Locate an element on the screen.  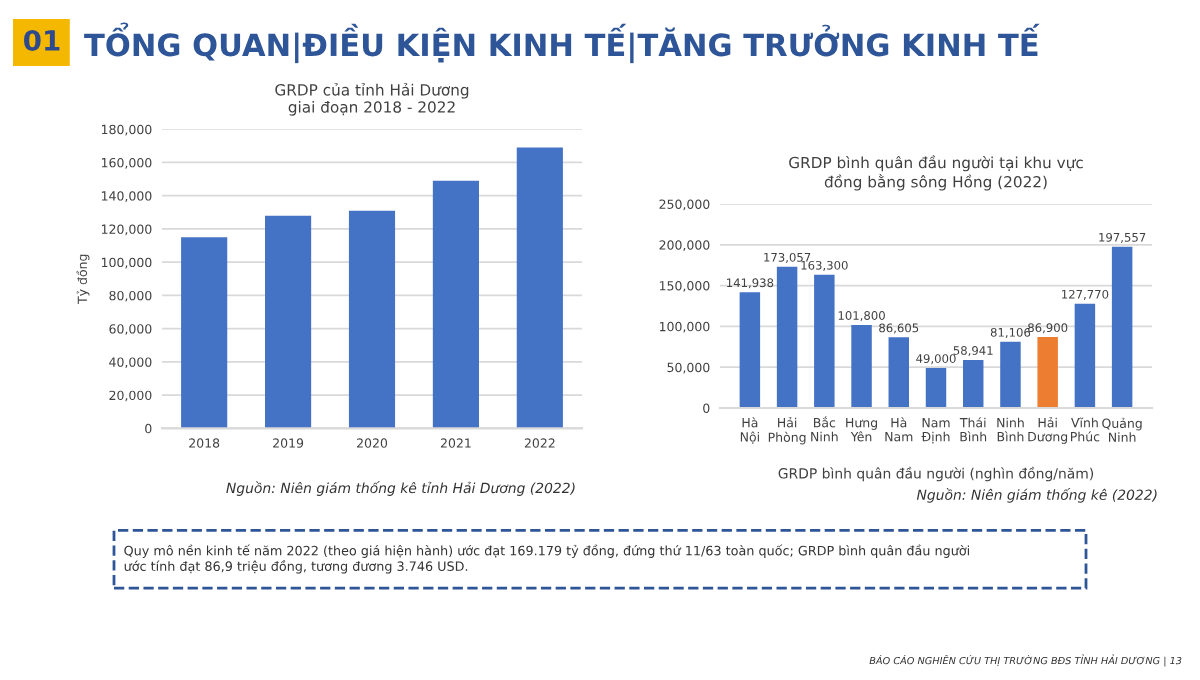
text: TỔNG QUAN|ĐIỀU KIỆN KINH TẾ|TĂNG TRƯỞNG KINH TẾ is located at coordinates (562, 43).